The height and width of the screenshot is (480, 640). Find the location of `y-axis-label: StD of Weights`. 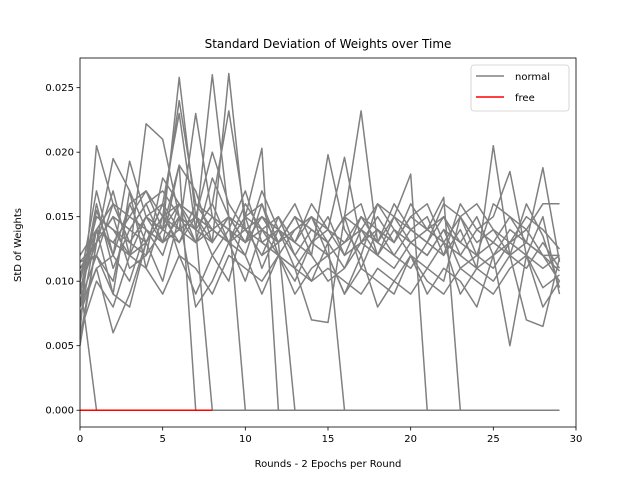

y-axis-label: StD of Weights is located at coordinates (18, 245).